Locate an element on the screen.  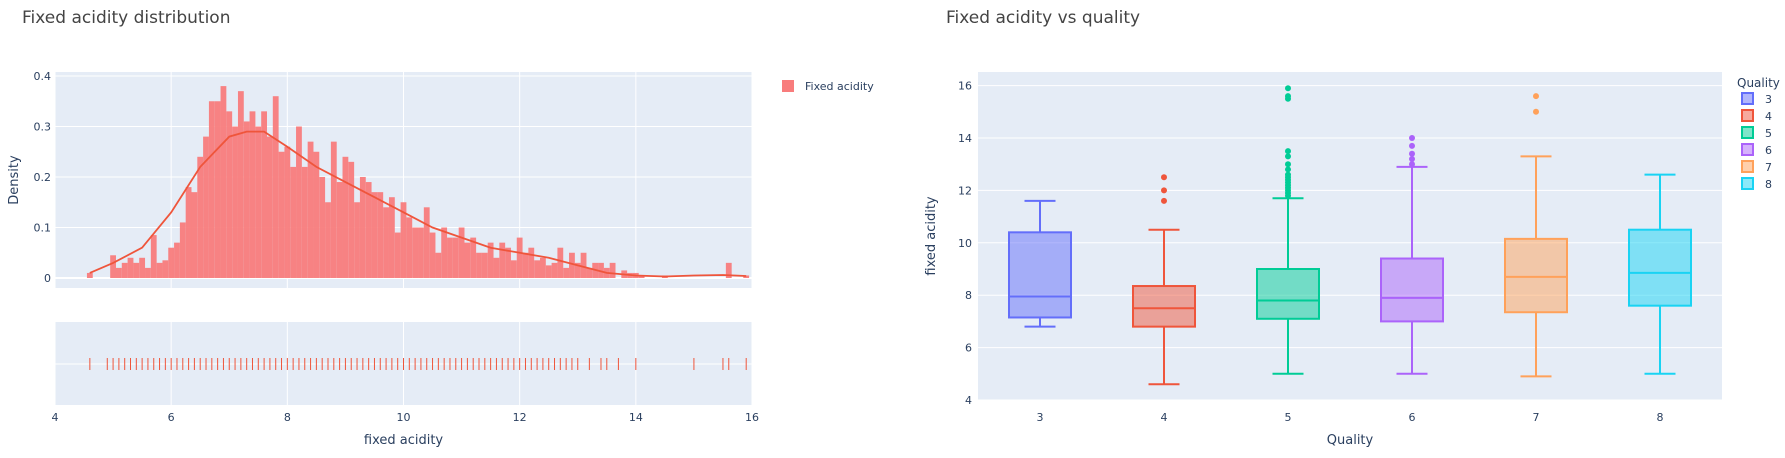
histogram-y-tick-label: 0.4 is located at coordinates (43, 76).